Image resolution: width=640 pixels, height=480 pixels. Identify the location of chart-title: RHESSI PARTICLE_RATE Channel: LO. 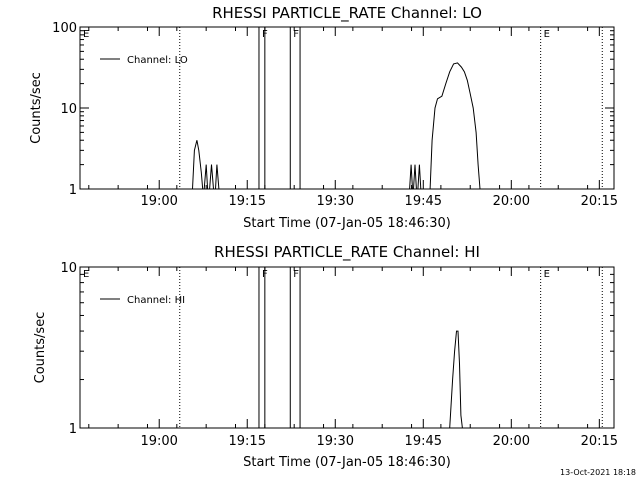
(347, 13).